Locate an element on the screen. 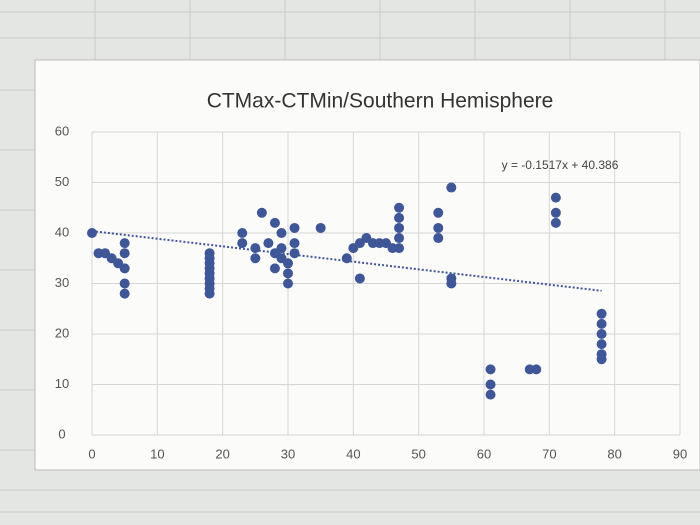 This screenshot has width=700, height=525. y-tick-label: 0 is located at coordinates (61, 433).